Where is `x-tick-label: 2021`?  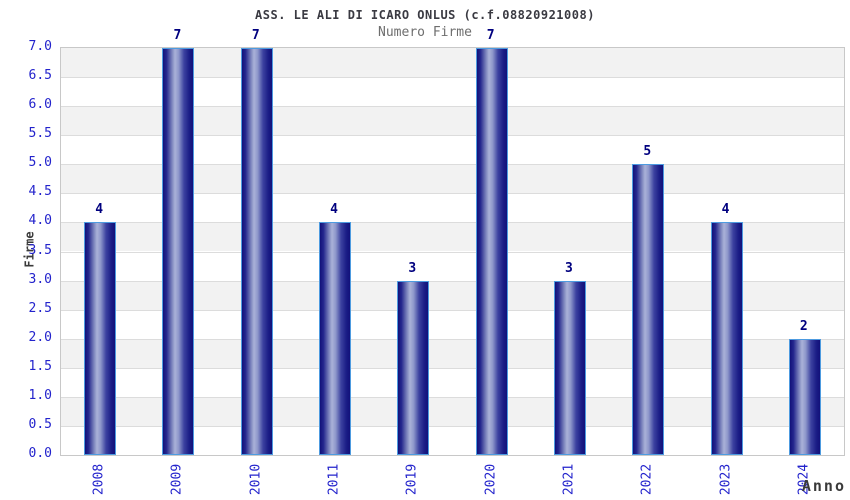 x-tick-label: 2021 is located at coordinates (569, 479).